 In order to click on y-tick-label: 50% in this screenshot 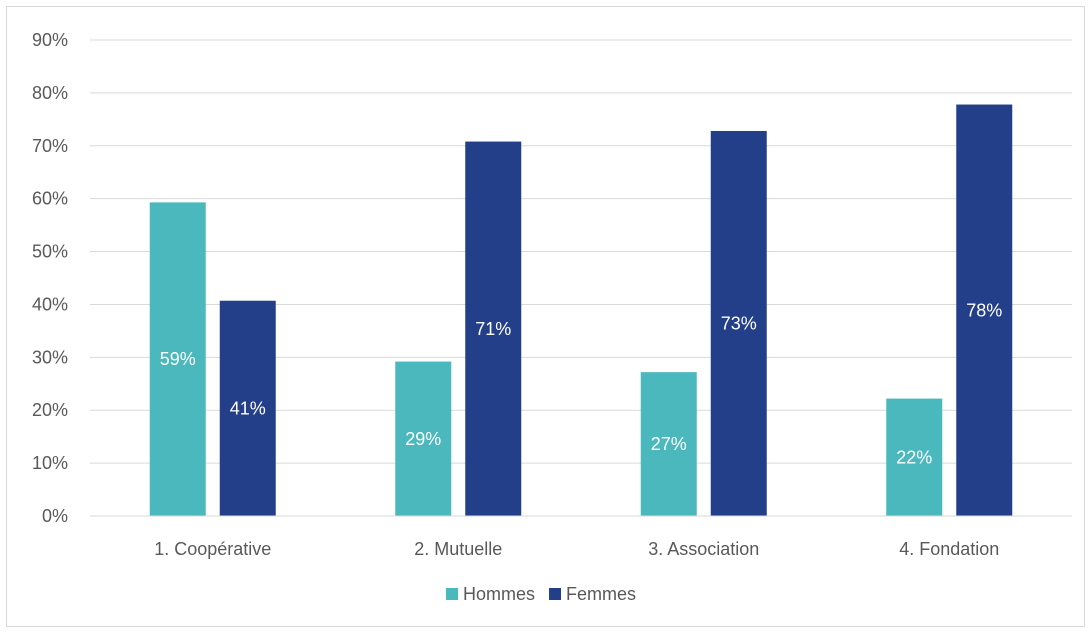, I will do `click(50, 252)`.